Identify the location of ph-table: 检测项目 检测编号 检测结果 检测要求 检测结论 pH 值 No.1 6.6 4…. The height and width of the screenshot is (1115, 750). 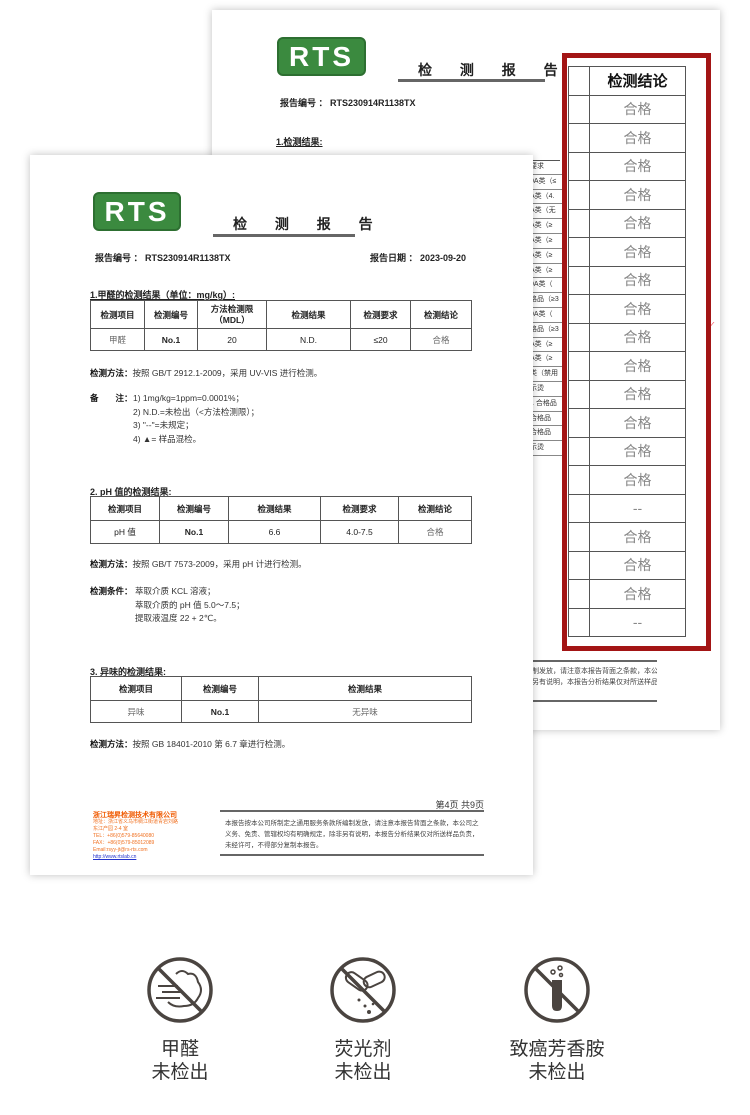
(281, 520).